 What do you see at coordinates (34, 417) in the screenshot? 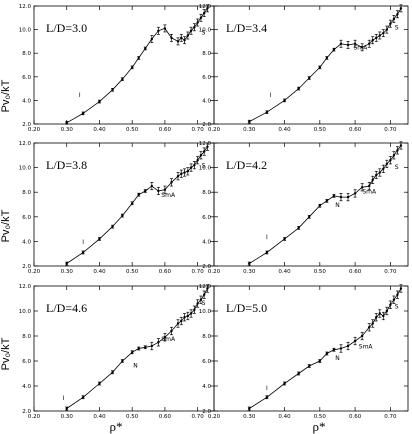
I see `x-tick-label: 0.20` at bounding box center [34, 417].